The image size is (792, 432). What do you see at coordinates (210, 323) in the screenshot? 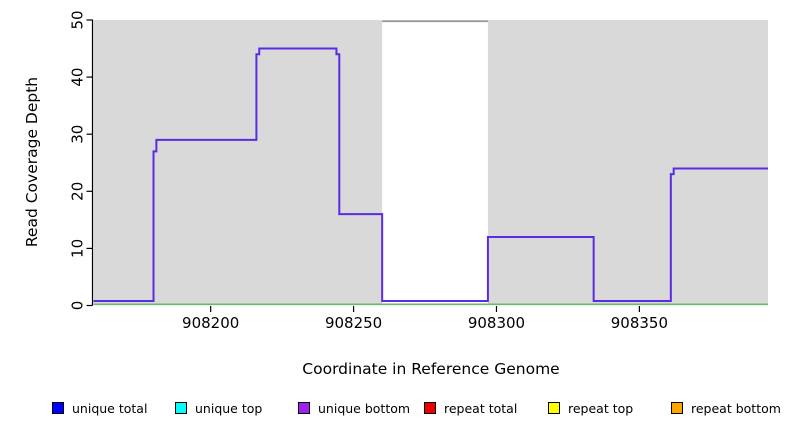
I see `x-axis-tick-label: 908200` at bounding box center [210, 323].